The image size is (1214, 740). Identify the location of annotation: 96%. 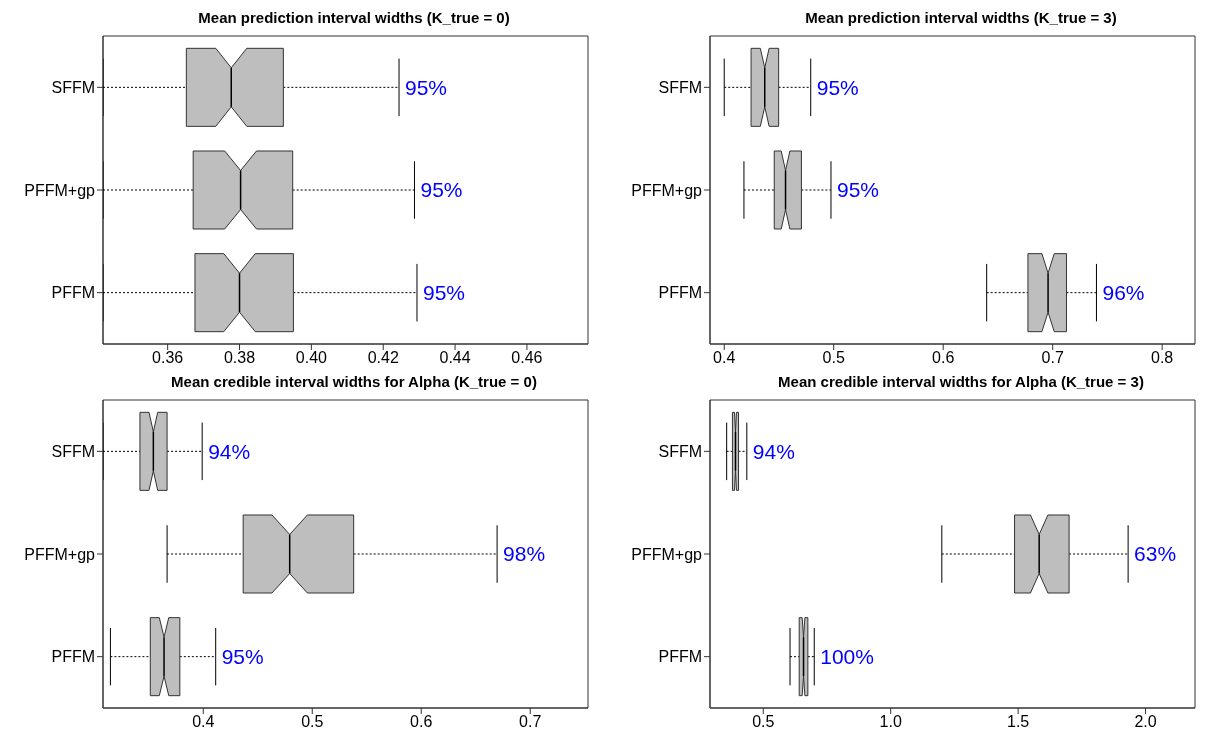
(1123, 293).